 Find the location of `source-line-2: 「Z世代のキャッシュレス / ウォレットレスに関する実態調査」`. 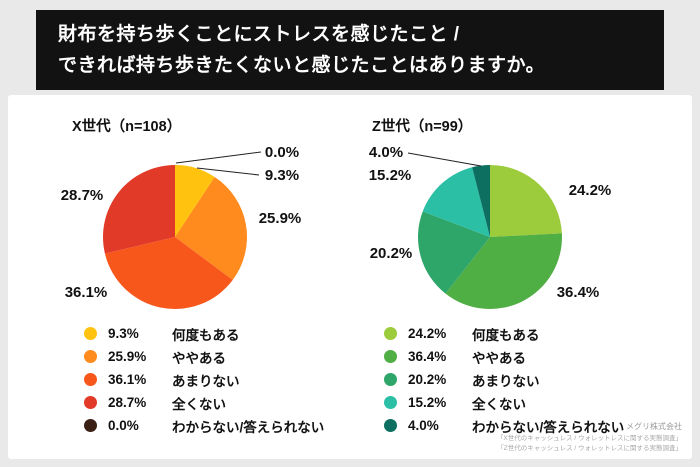

source-line-2: 「Z世代のキャッシュレス / ウォレットレスに関する実態調査」 is located at coordinates (589, 448).